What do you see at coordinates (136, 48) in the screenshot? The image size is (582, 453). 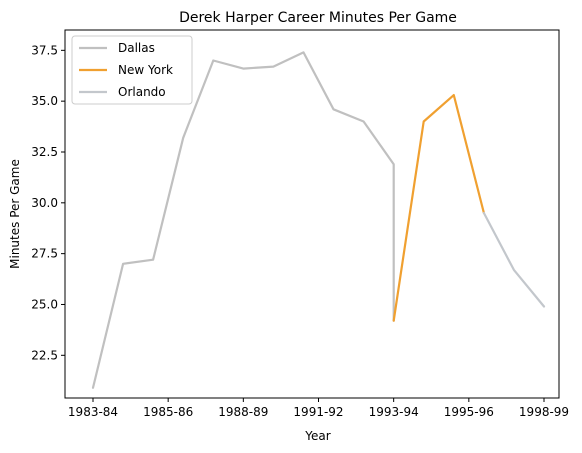 I see `legend-label-dallas: Dallas` at bounding box center [136, 48].